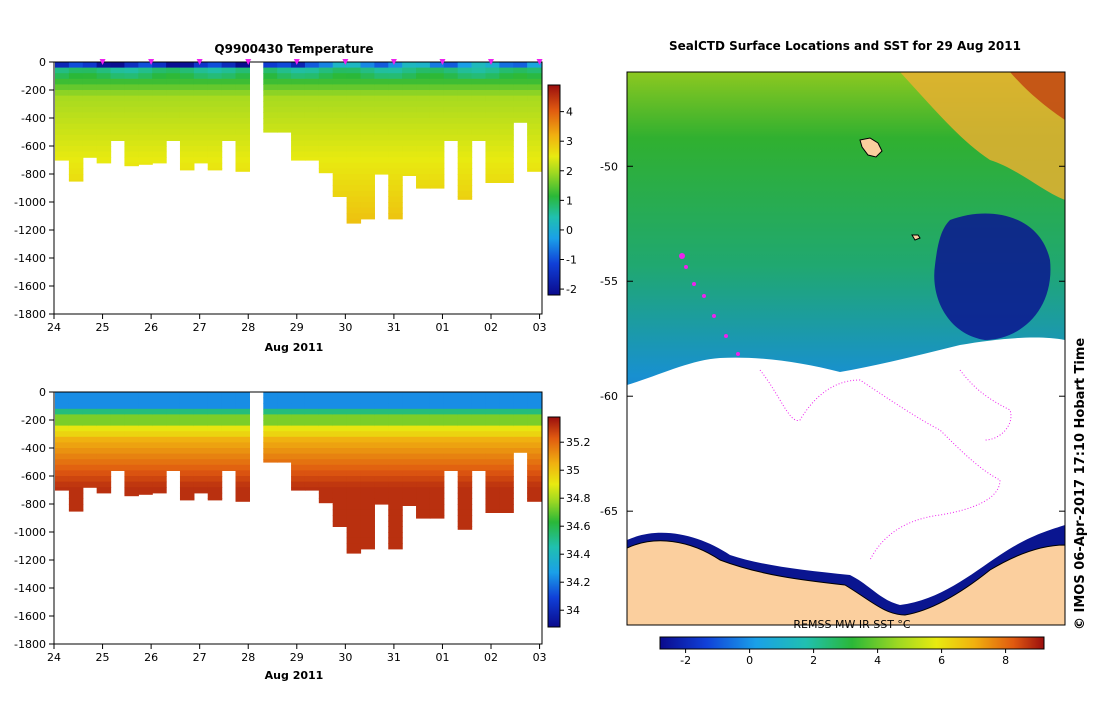 The image size is (1099, 704). What do you see at coordinates (992, 276) in the screenshot?
I see `cold-eddy` at bounding box center [992, 276].